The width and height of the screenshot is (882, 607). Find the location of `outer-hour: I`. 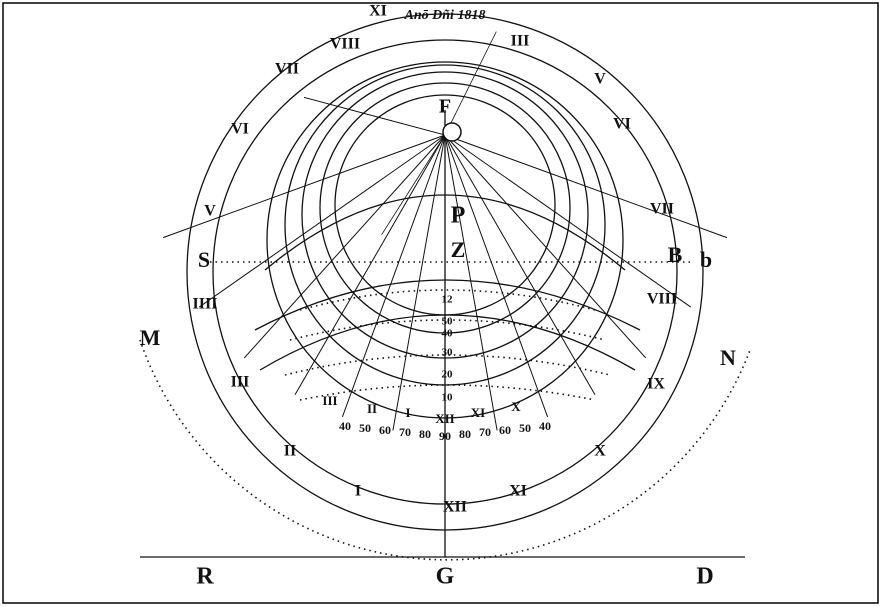

outer-hour: I is located at coordinates (358, 491).